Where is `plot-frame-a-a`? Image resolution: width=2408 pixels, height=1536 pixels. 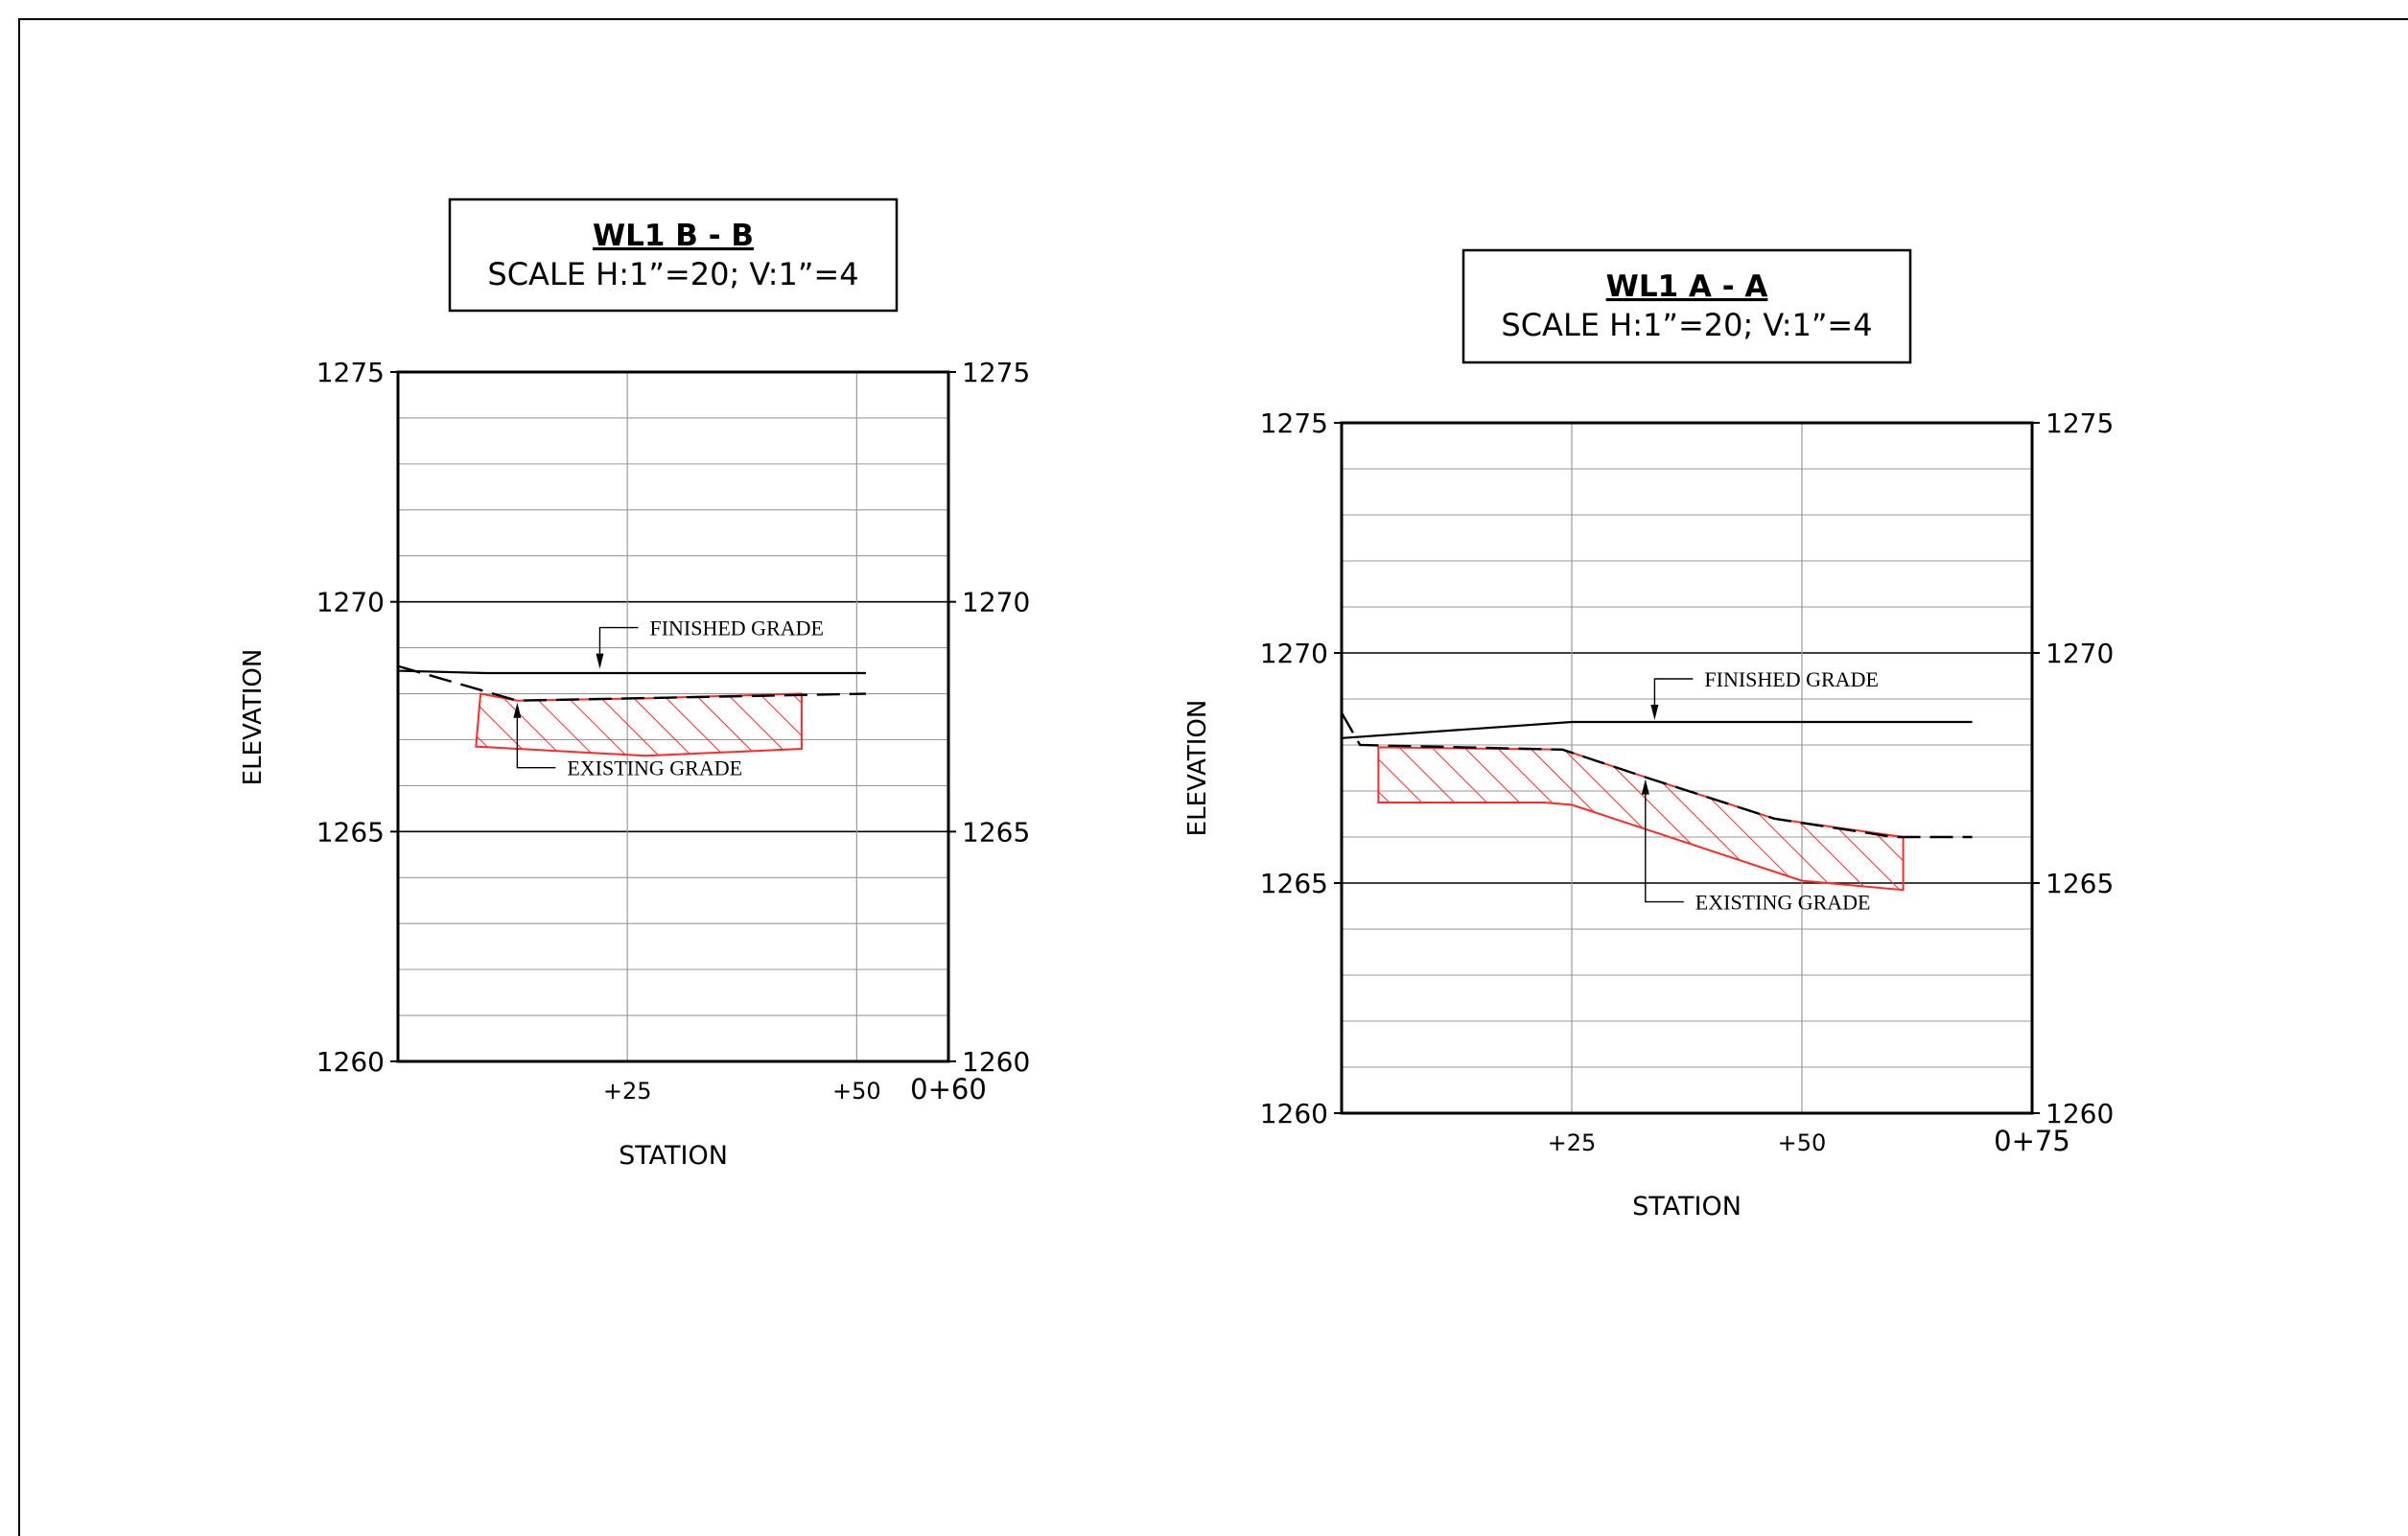 plot-frame-a-a is located at coordinates (1687, 768).